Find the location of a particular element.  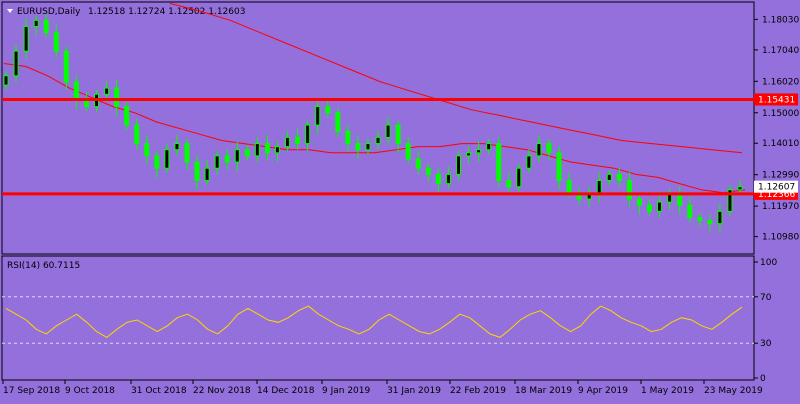

rsi-tick-label: 100 is located at coordinates (768, 263).